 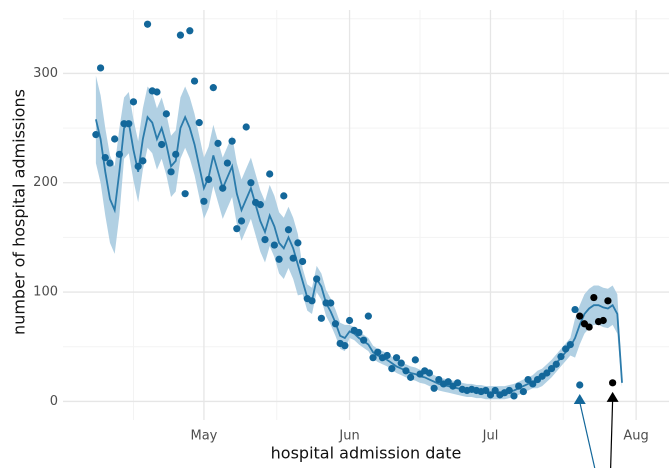 What do you see at coordinates (203, 436) in the screenshot?
I see `x-tick-label: May` at bounding box center [203, 436].